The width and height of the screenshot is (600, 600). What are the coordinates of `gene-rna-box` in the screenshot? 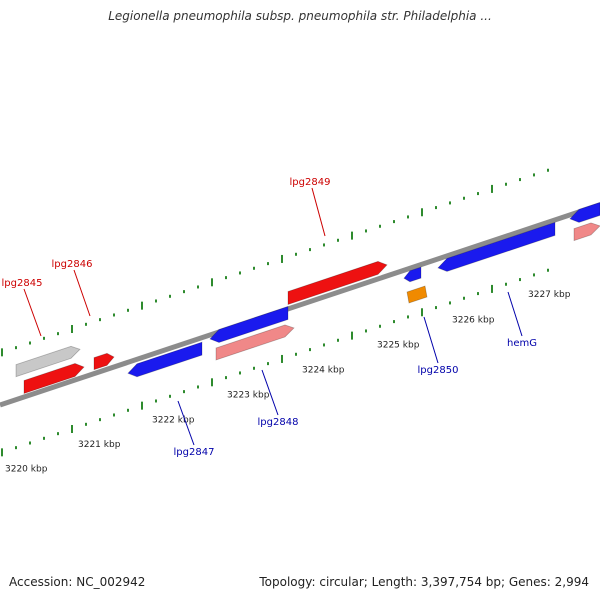 It's located at (417, 294).